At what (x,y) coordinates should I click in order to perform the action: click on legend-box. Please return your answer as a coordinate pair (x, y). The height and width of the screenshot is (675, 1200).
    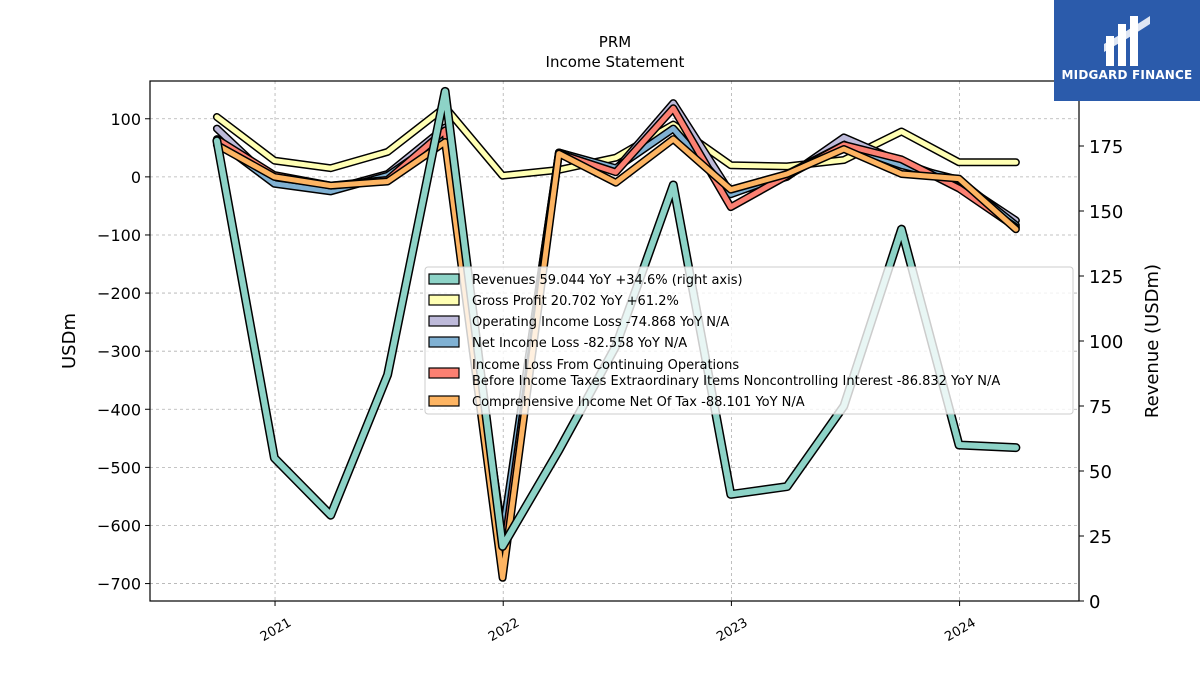
    Looking at the image, I should click on (749, 340).